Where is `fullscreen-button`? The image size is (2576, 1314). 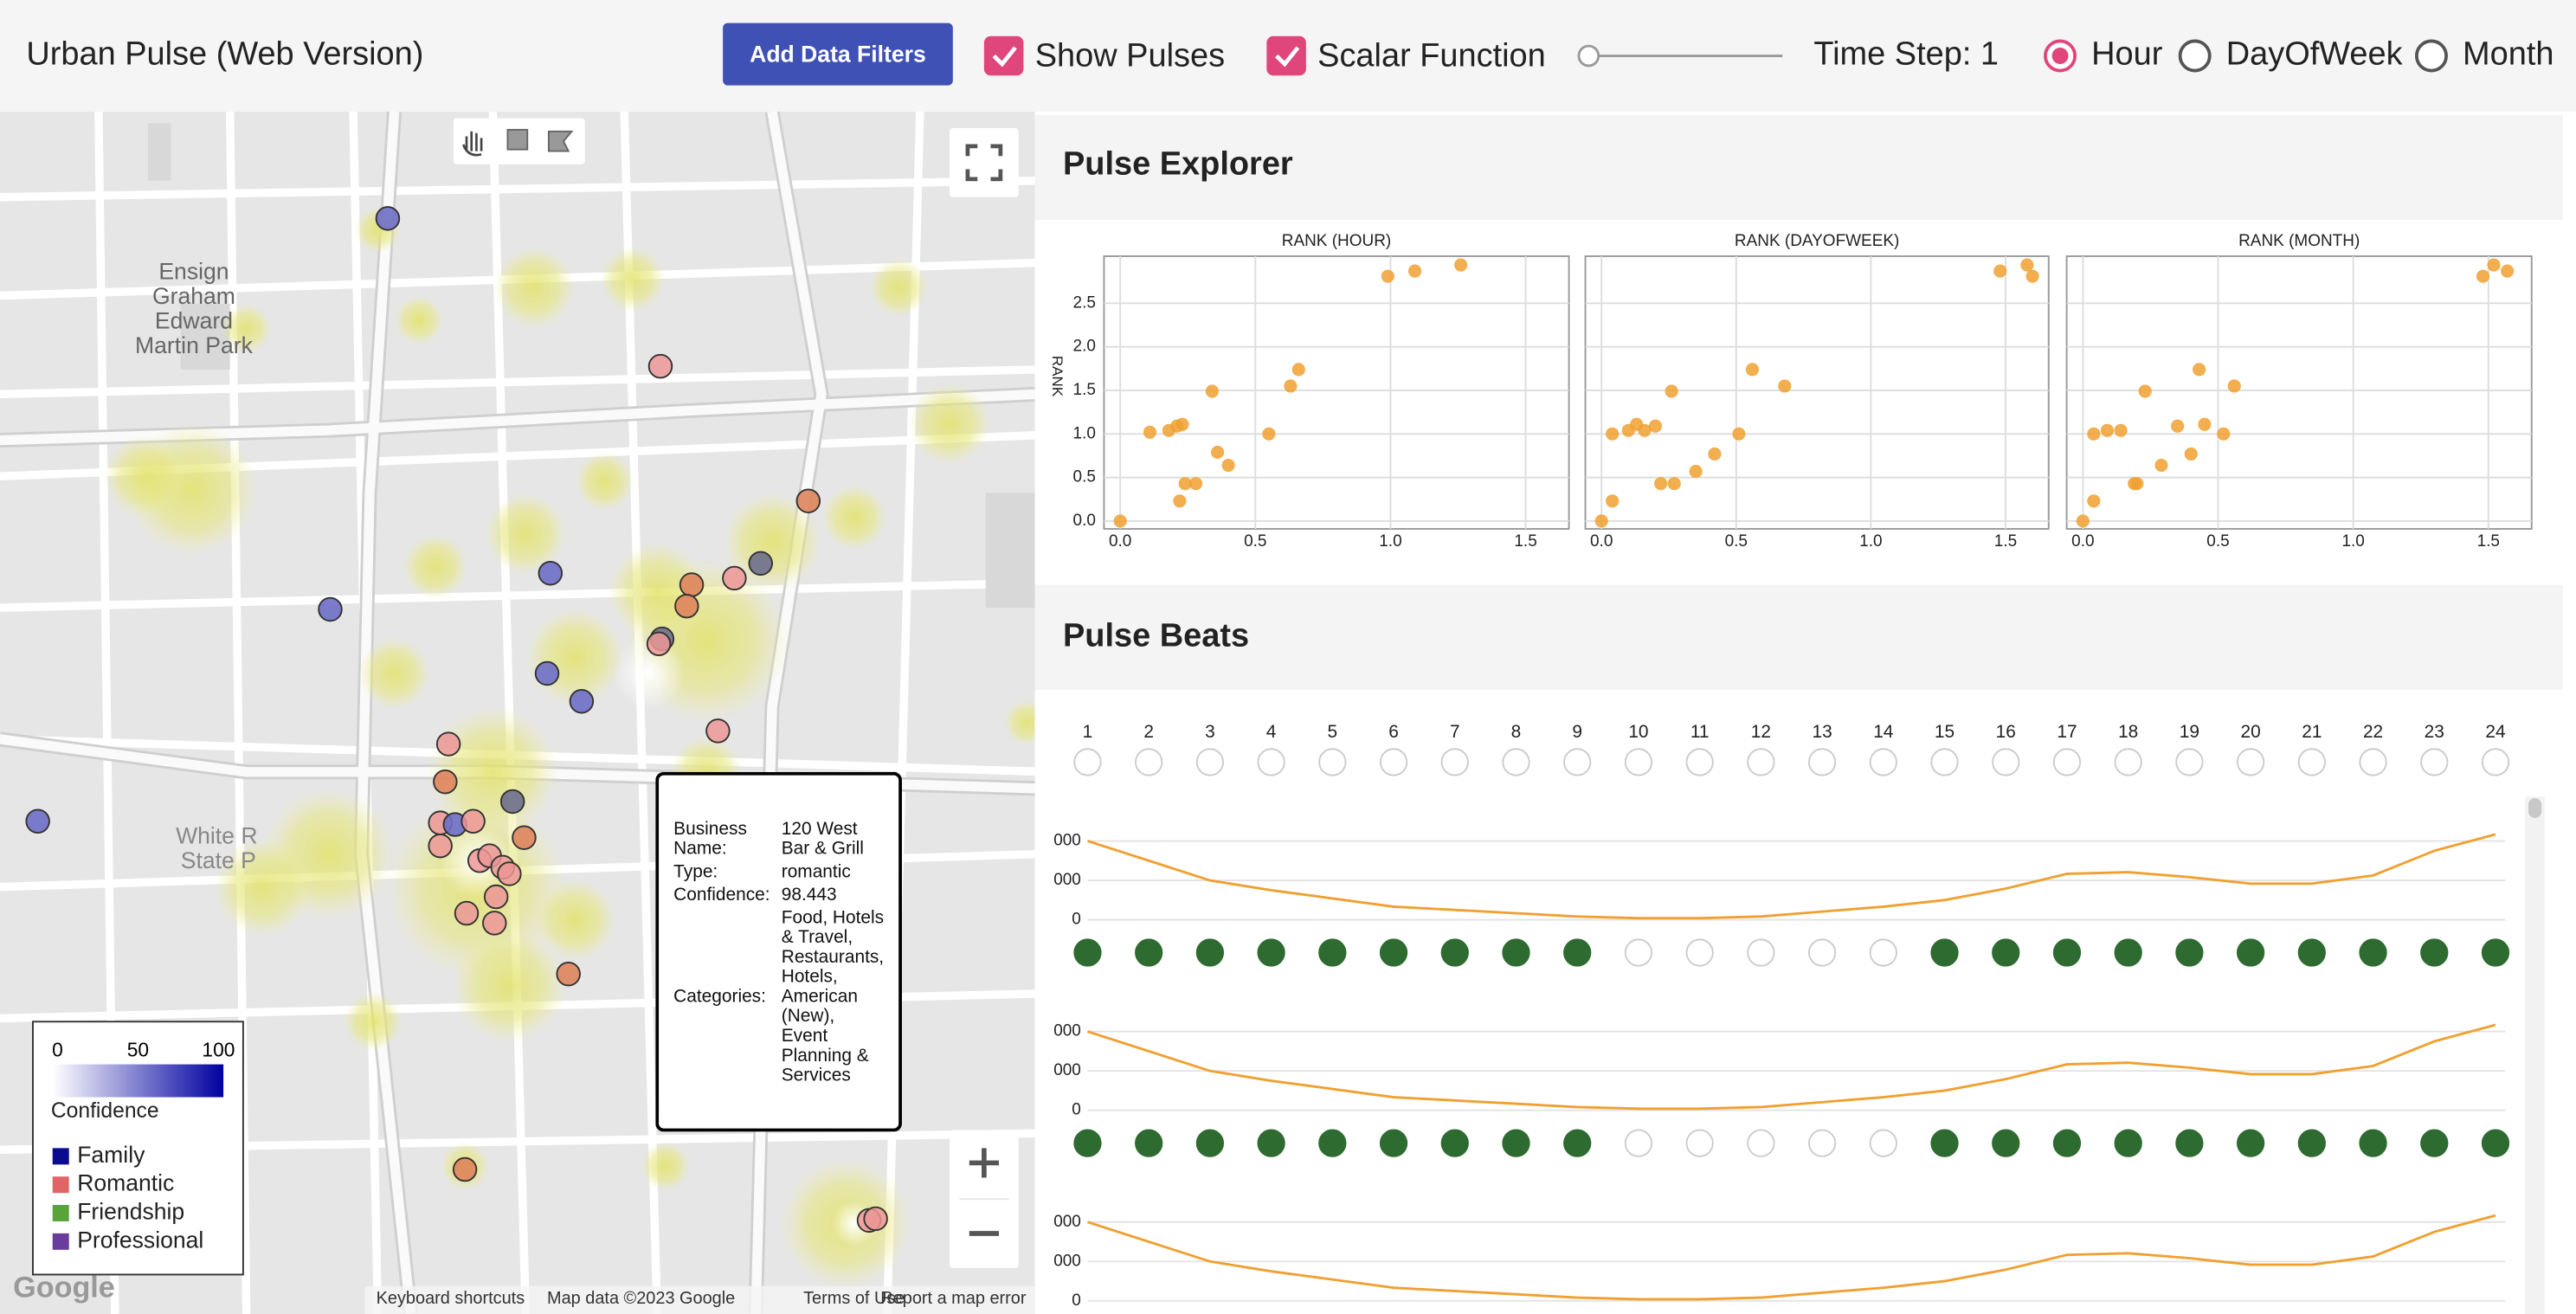 fullscreen-button is located at coordinates (984, 162).